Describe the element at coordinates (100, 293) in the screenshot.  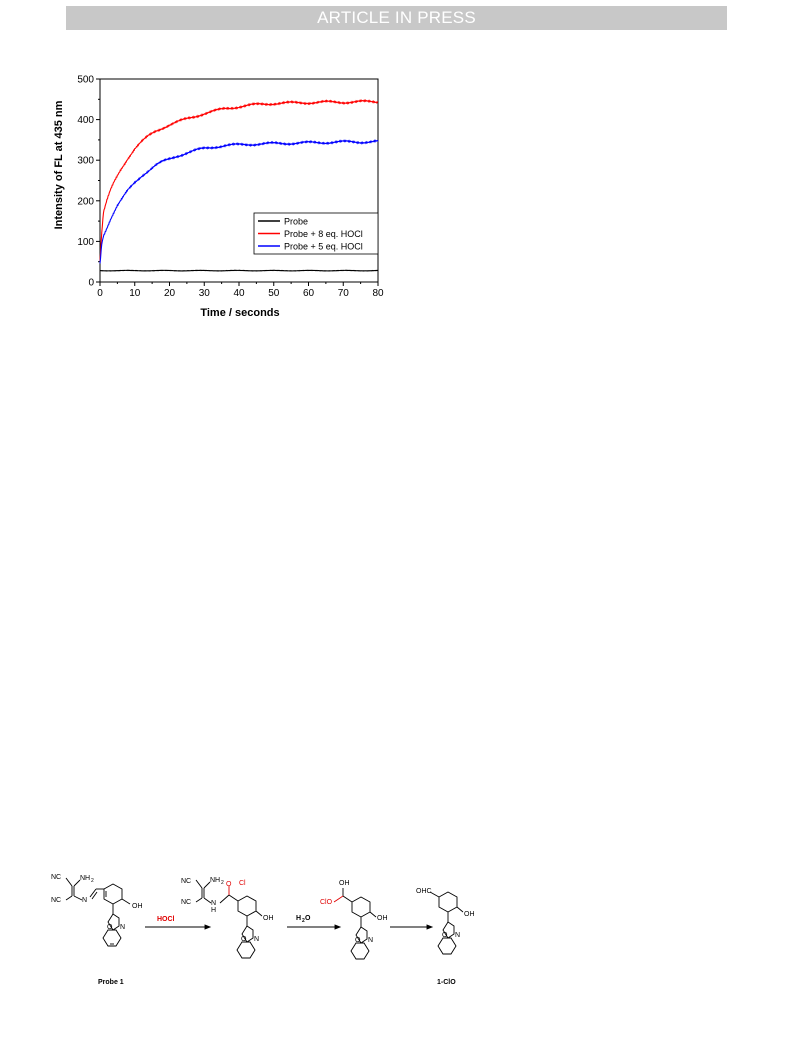
I see `x-tick-label: 0` at that location.